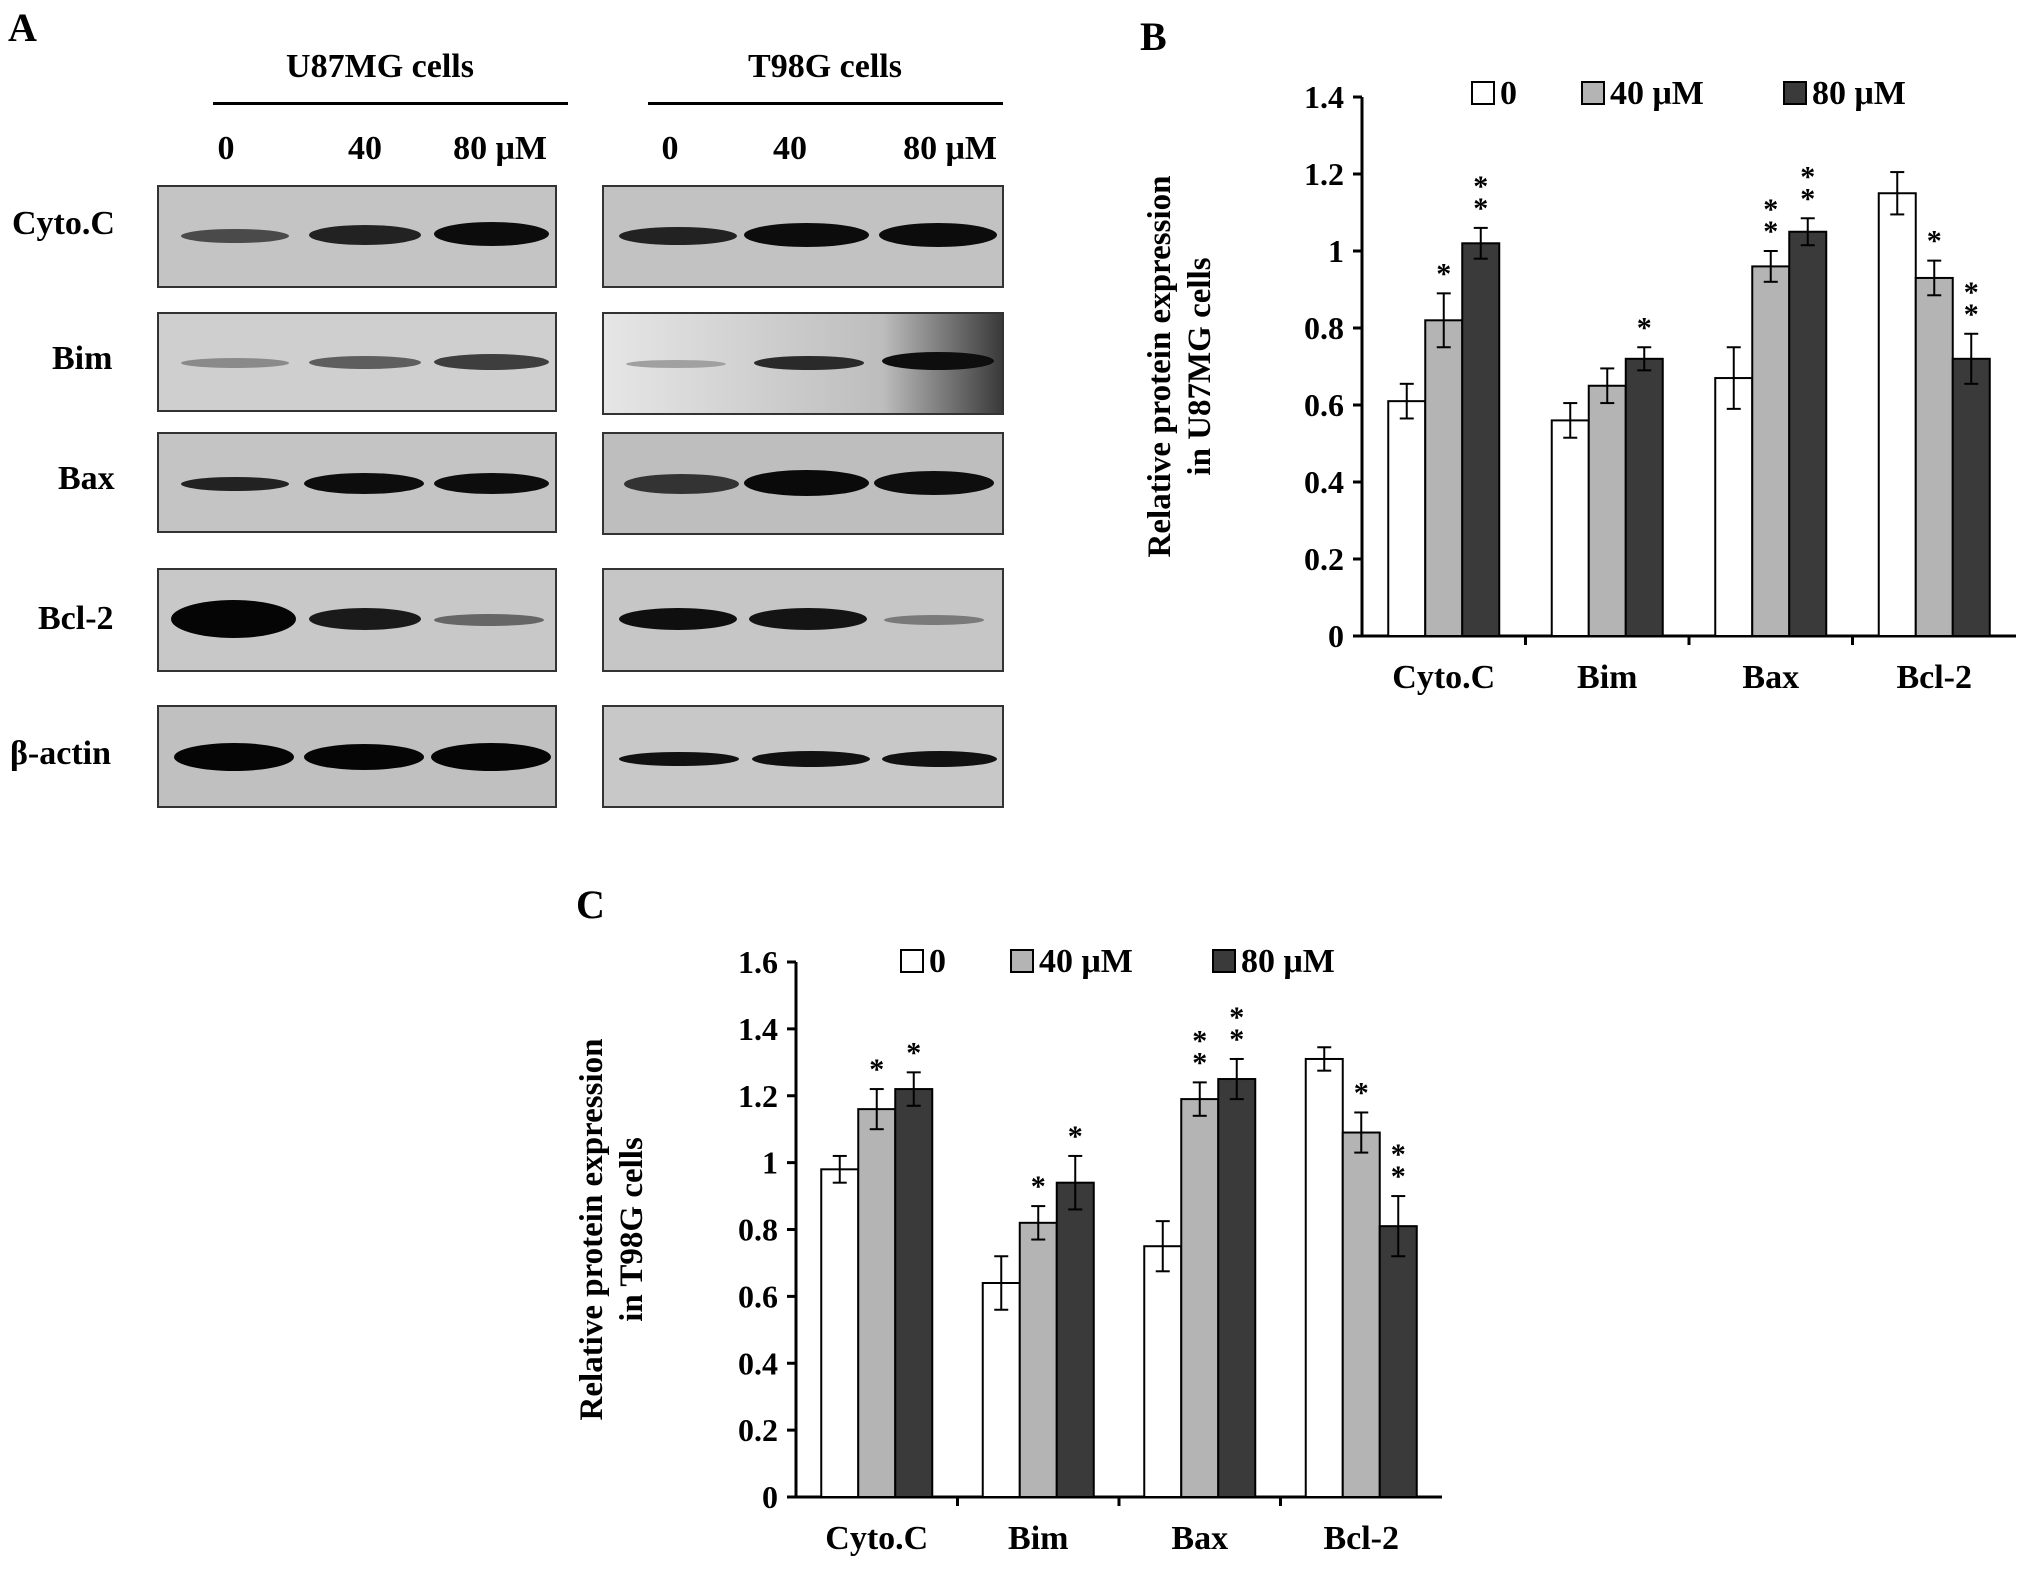 The height and width of the screenshot is (1581, 2031). What do you see at coordinates (825, 103) in the screenshot?
I see `group-underline-t98g` at bounding box center [825, 103].